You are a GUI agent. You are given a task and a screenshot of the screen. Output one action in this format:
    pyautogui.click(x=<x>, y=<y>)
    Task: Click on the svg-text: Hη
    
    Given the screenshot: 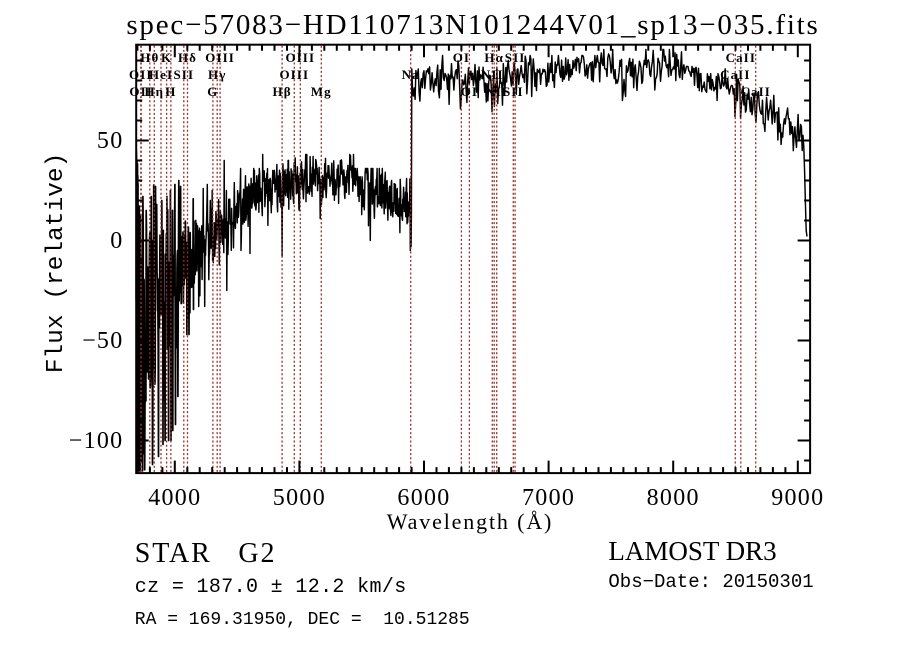 What is the action you would take?
    pyautogui.click(x=154, y=91)
    